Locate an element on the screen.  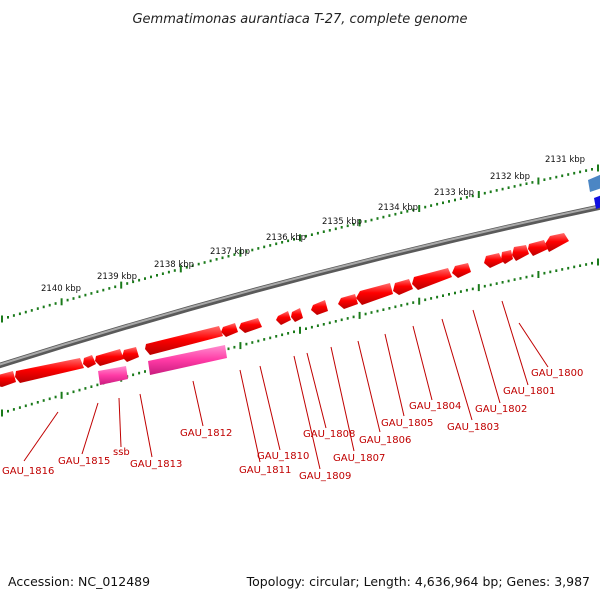
gene-label: GAU_1813 is located at coordinates (156, 464).